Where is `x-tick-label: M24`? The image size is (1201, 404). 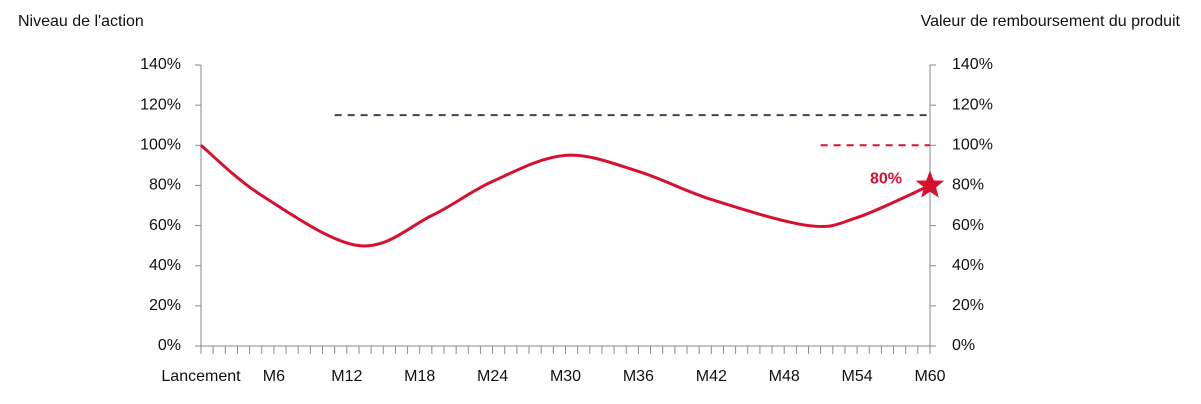 x-tick-label: M24 is located at coordinates (492, 376).